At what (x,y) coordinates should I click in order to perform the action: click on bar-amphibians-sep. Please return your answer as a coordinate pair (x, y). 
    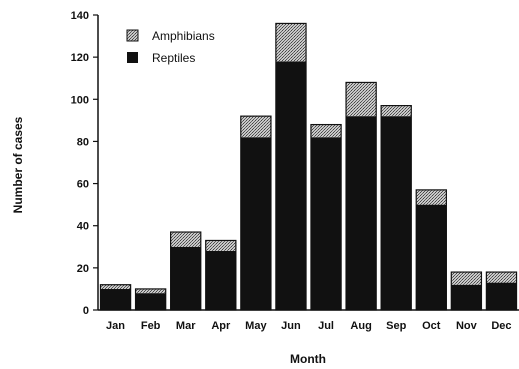
    Looking at the image, I should click on (396, 111).